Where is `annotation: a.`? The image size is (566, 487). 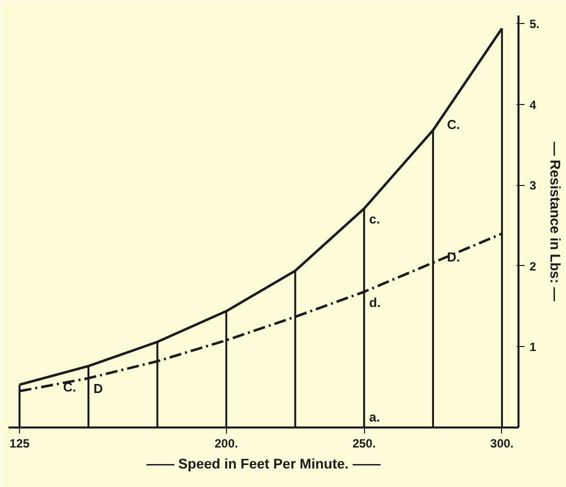 annotation: a. is located at coordinates (374, 417).